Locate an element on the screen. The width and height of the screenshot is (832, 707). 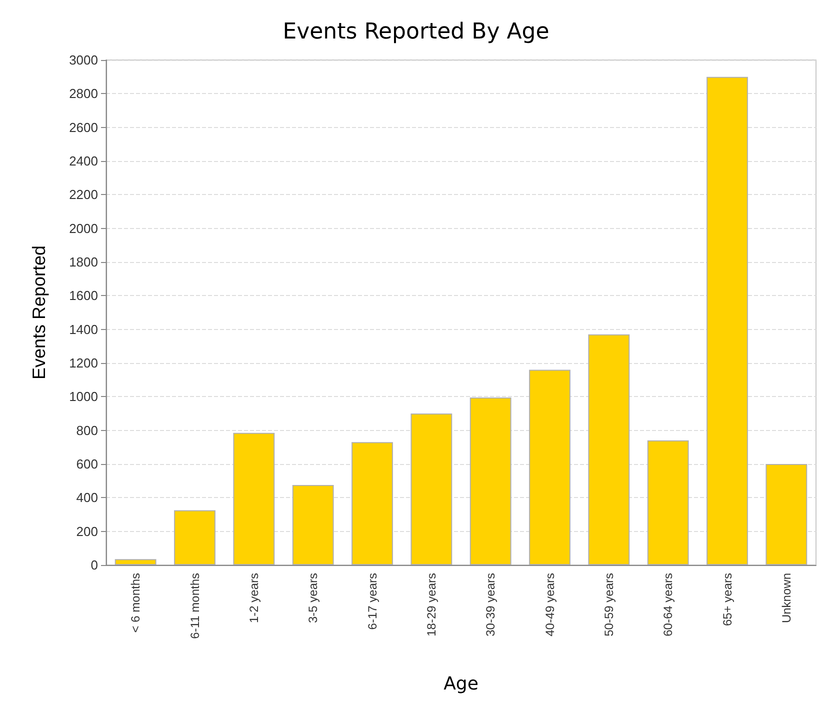
x-tick-label: 18-29 years is located at coordinates (431, 604).